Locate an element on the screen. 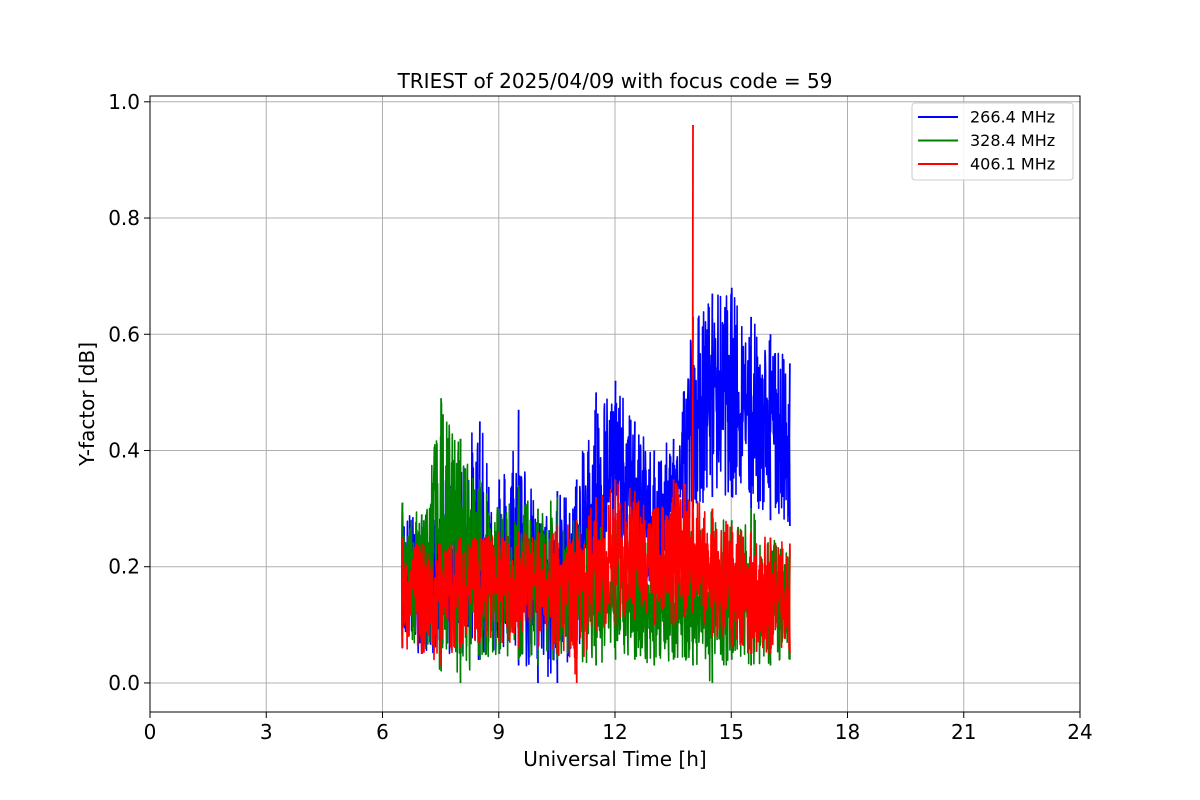 This screenshot has height=800, width=1200. x-tick-label: 21 is located at coordinates (963, 732).